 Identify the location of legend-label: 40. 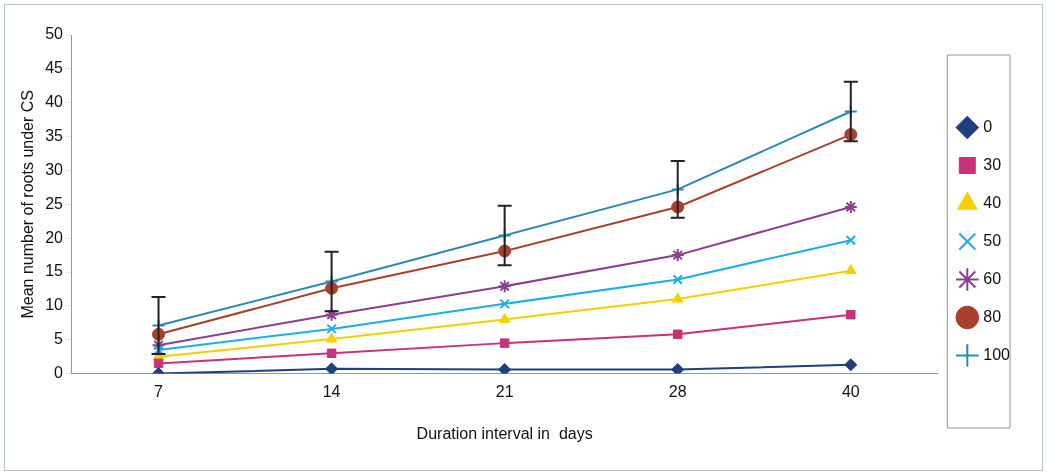
(992, 202).